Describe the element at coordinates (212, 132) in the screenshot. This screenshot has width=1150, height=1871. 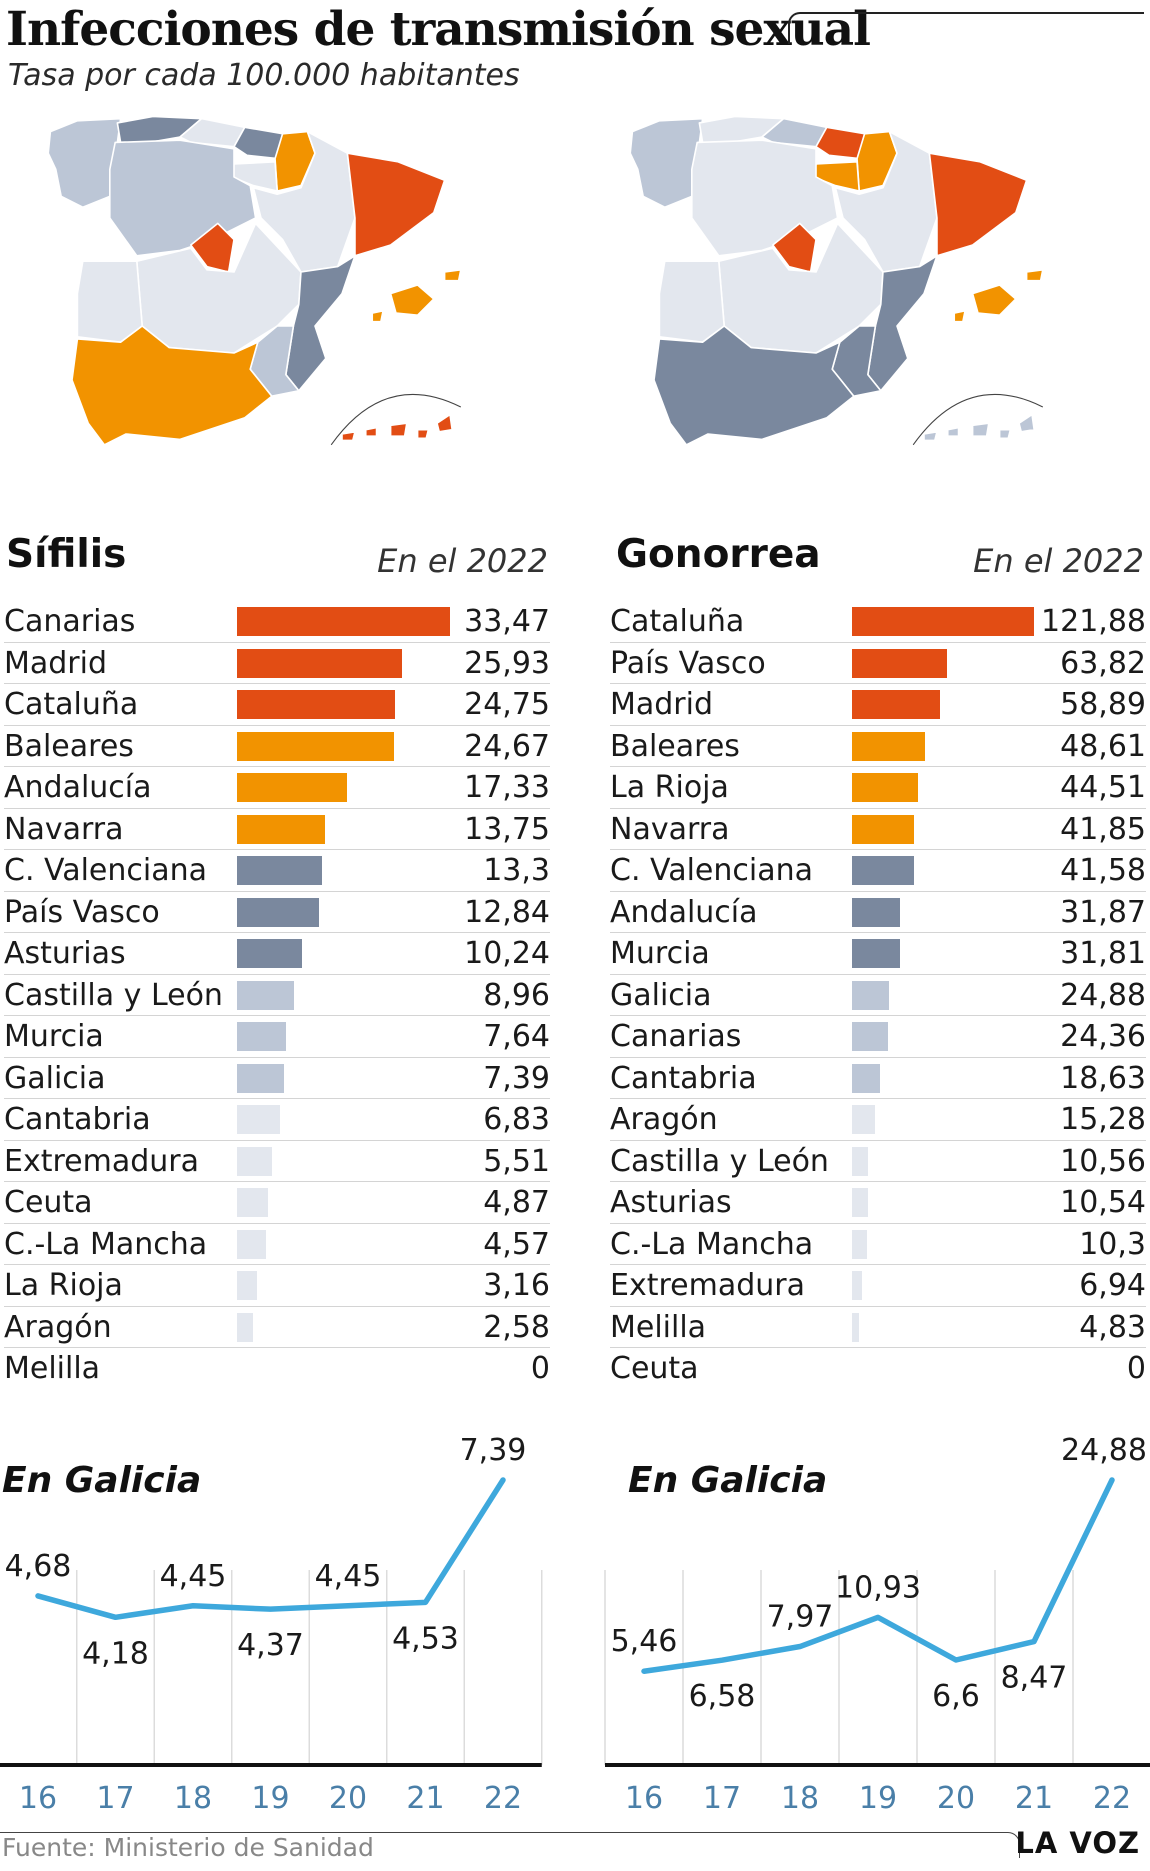
I see `sifilis-map-region-cantabria` at that location.